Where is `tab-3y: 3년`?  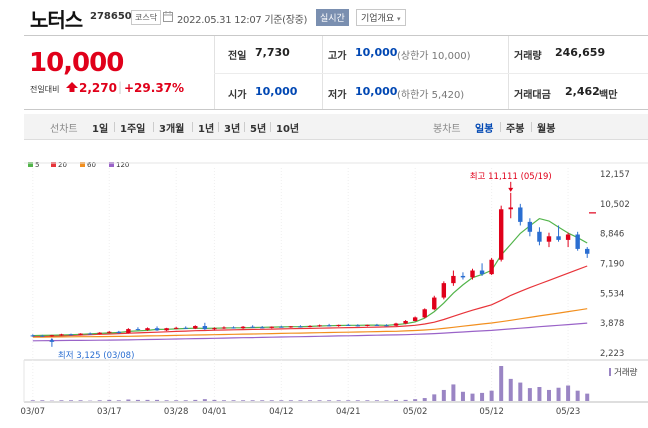 tab-3y: 3년 is located at coordinates (232, 129).